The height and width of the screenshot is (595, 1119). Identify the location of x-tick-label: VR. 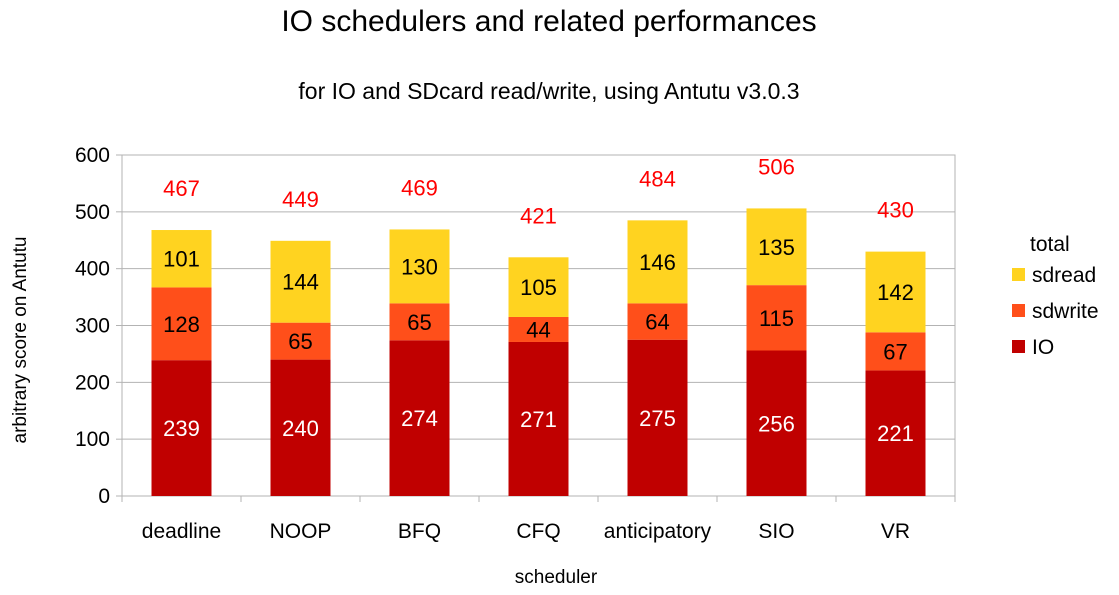
(895, 531).